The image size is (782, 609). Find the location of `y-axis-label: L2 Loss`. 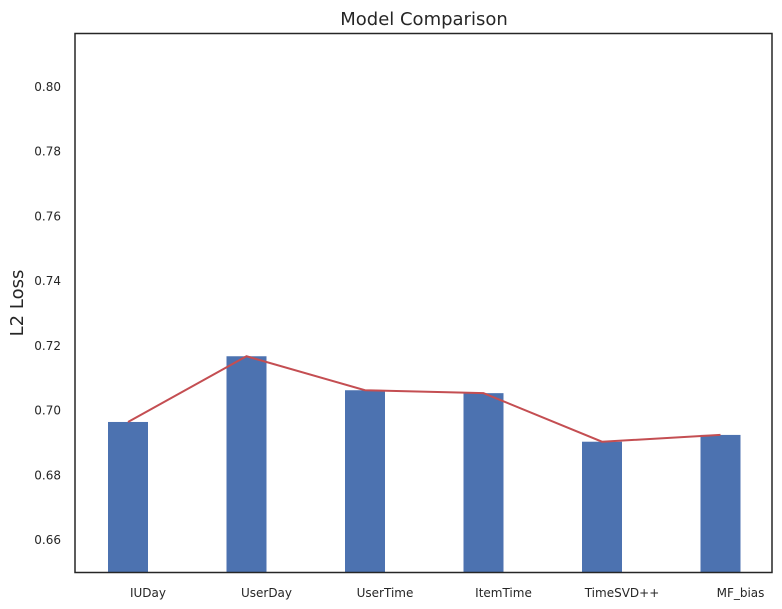

y-axis-label: L2 Loss is located at coordinates (17, 303).